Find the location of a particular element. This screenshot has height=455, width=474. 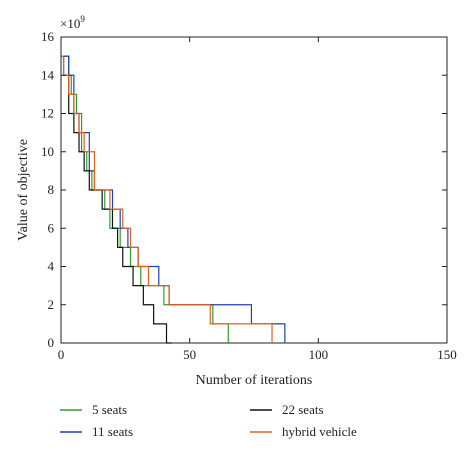

legend-label: hybrid vehicle is located at coordinates (319, 431).